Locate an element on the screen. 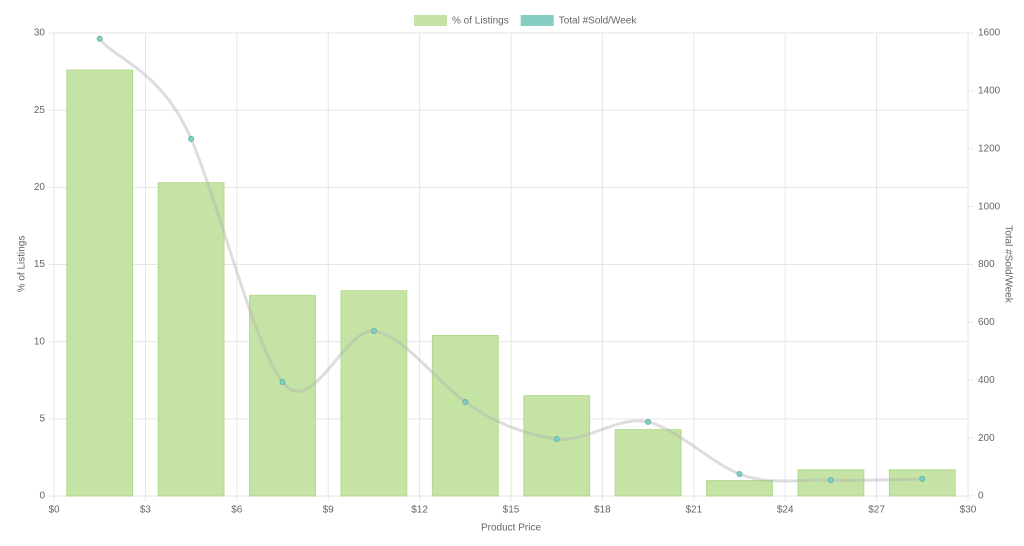 The image size is (1024, 546). y2-tick-label: 400 is located at coordinates (986, 380).